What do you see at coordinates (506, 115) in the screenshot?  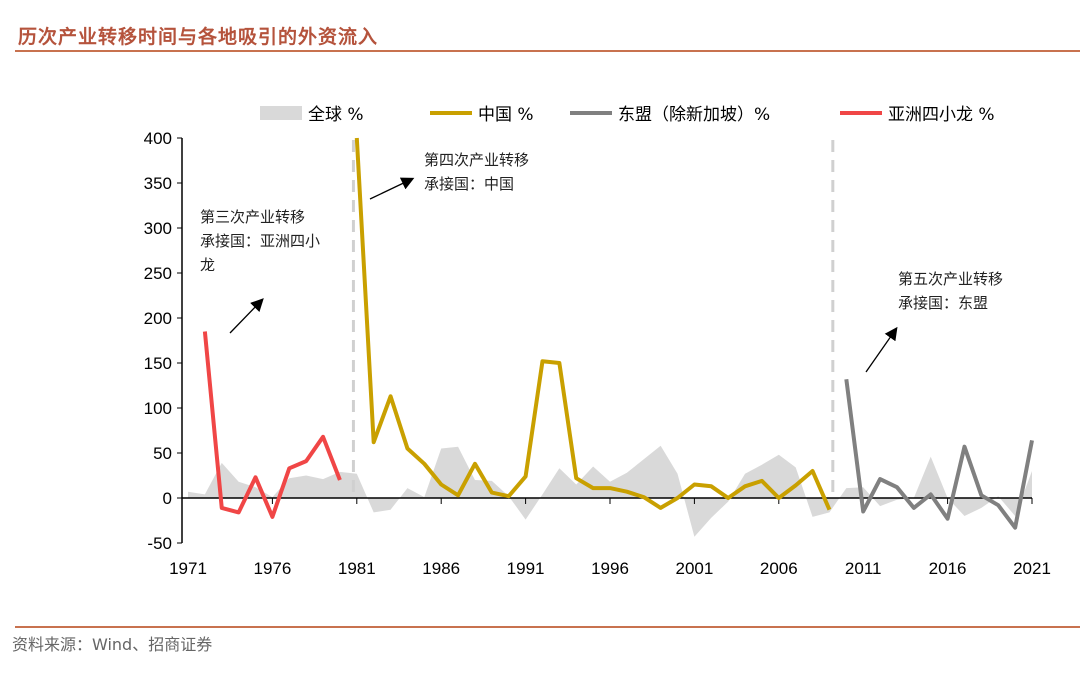 I see `legend-label: 中国 %` at bounding box center [506, 115].